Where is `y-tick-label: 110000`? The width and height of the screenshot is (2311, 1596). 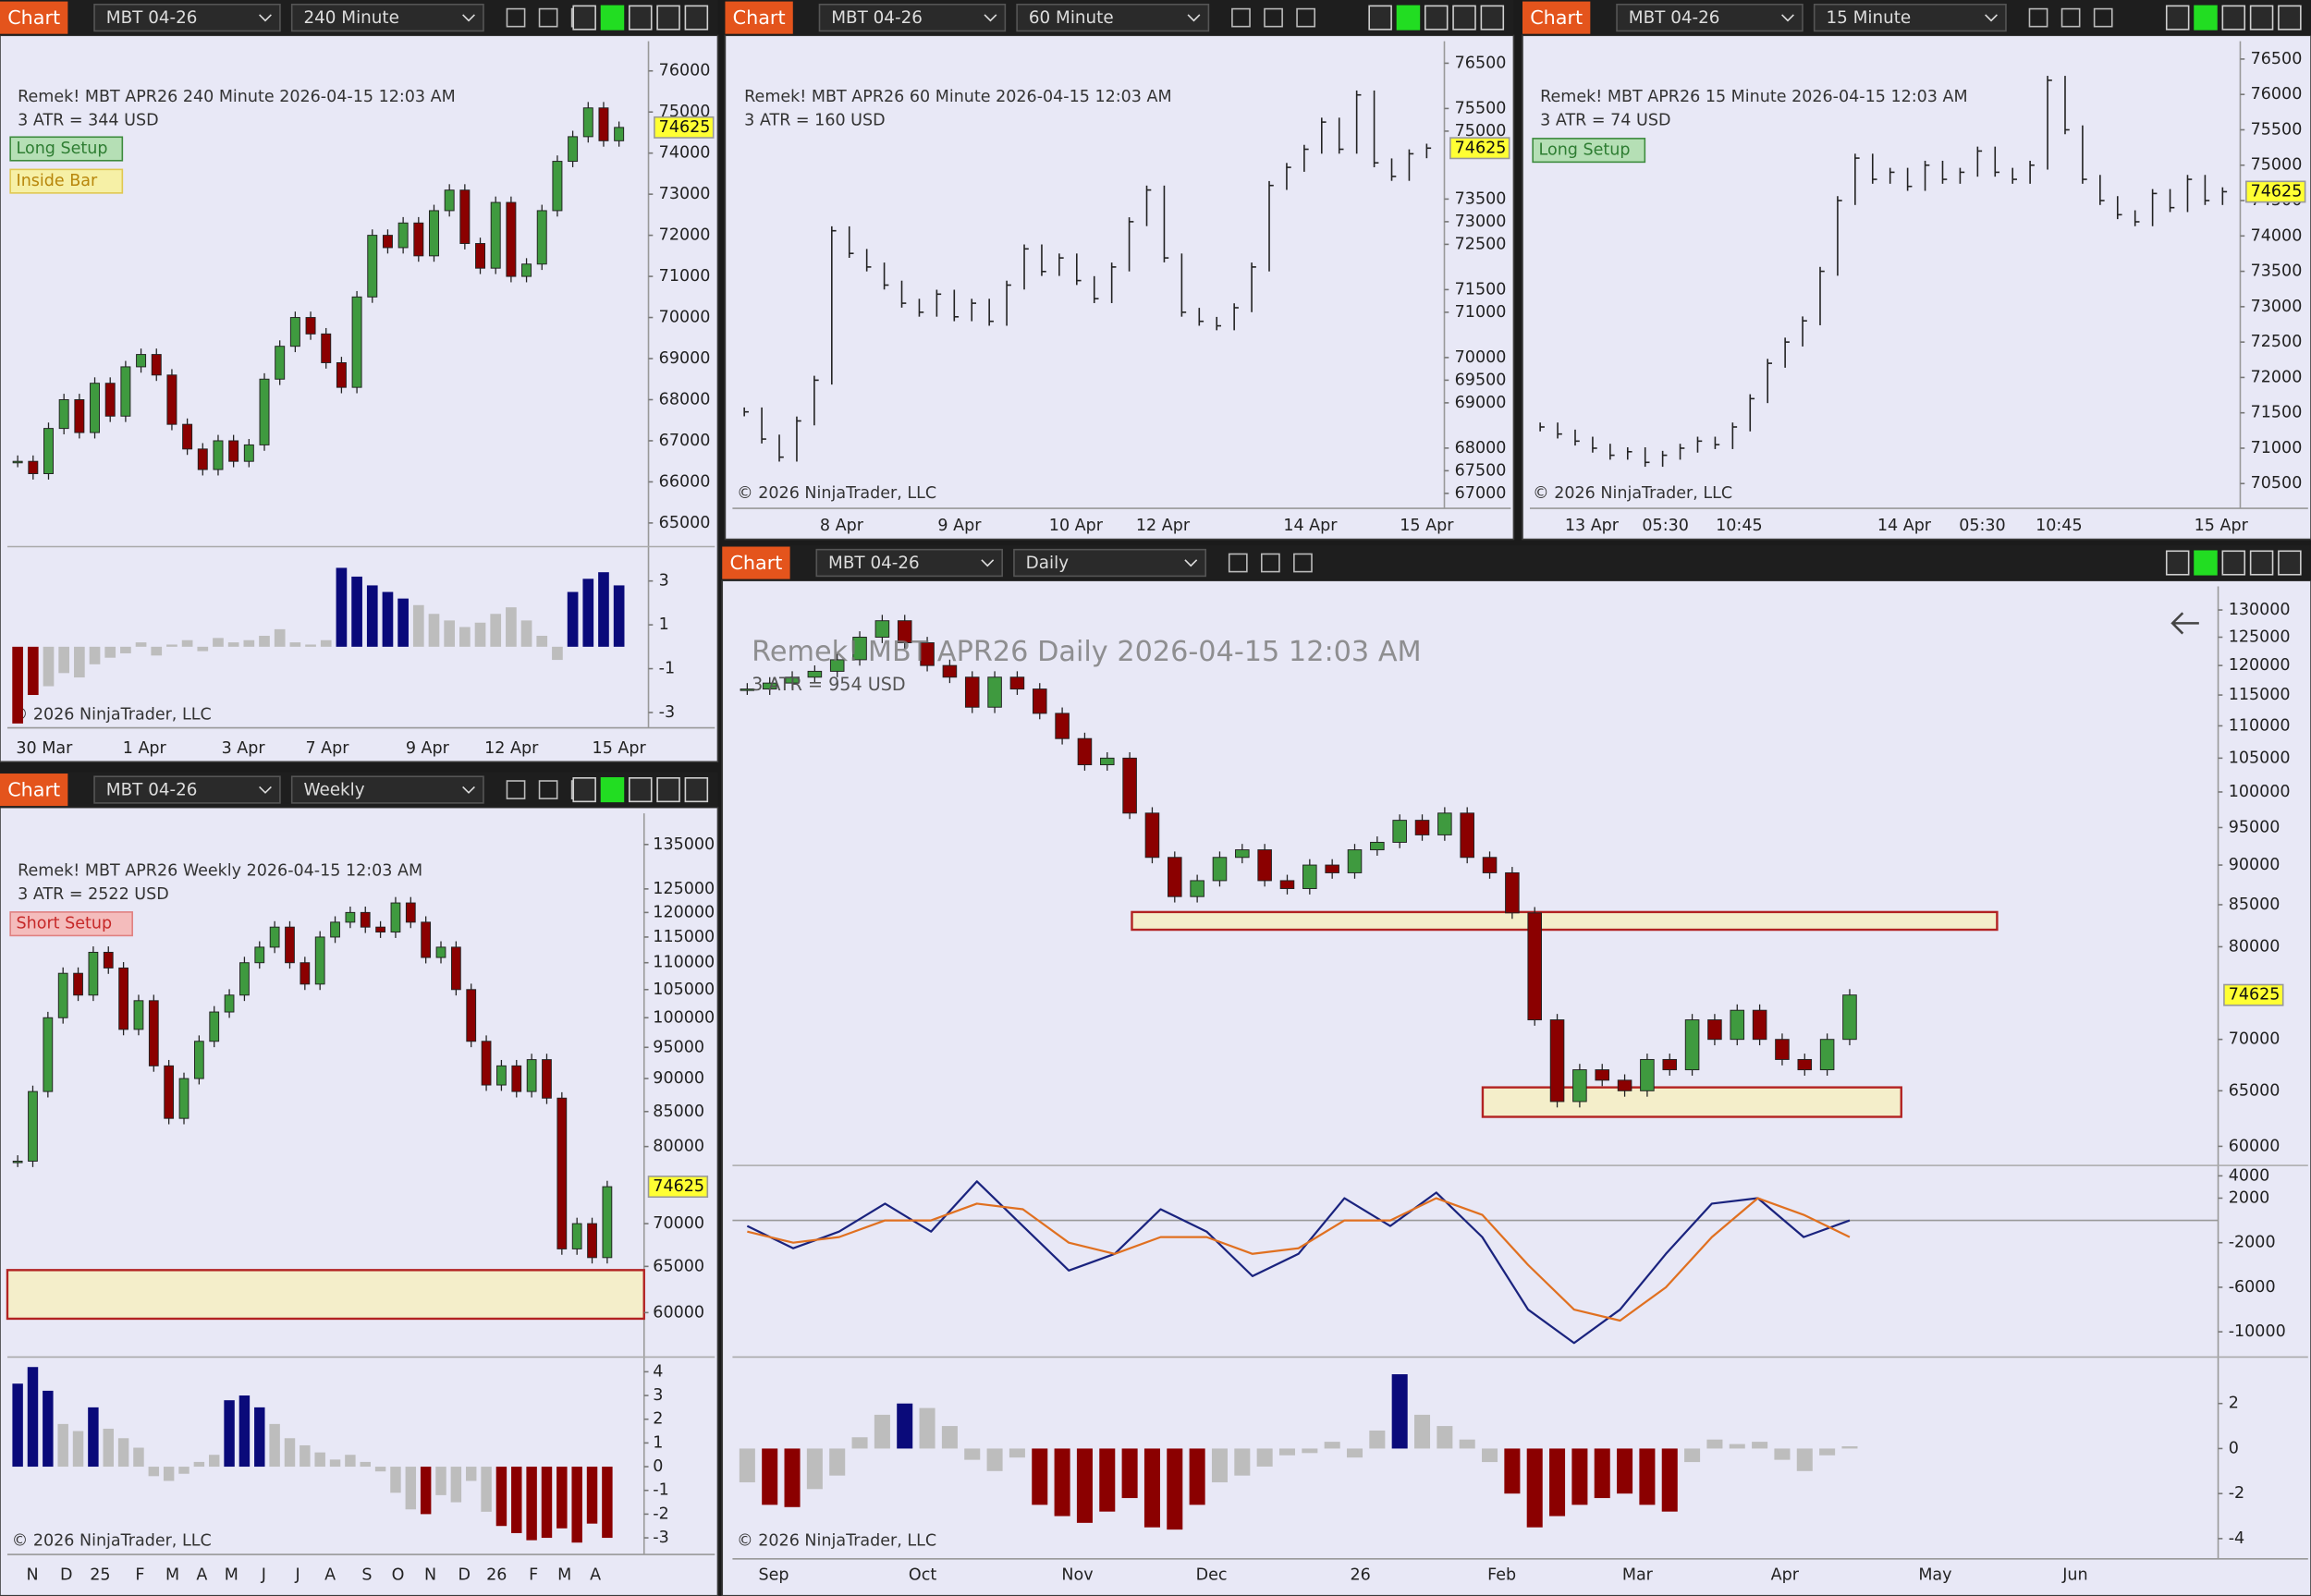
y-tick-label: 110000 is located at coordinates (2260, 725).